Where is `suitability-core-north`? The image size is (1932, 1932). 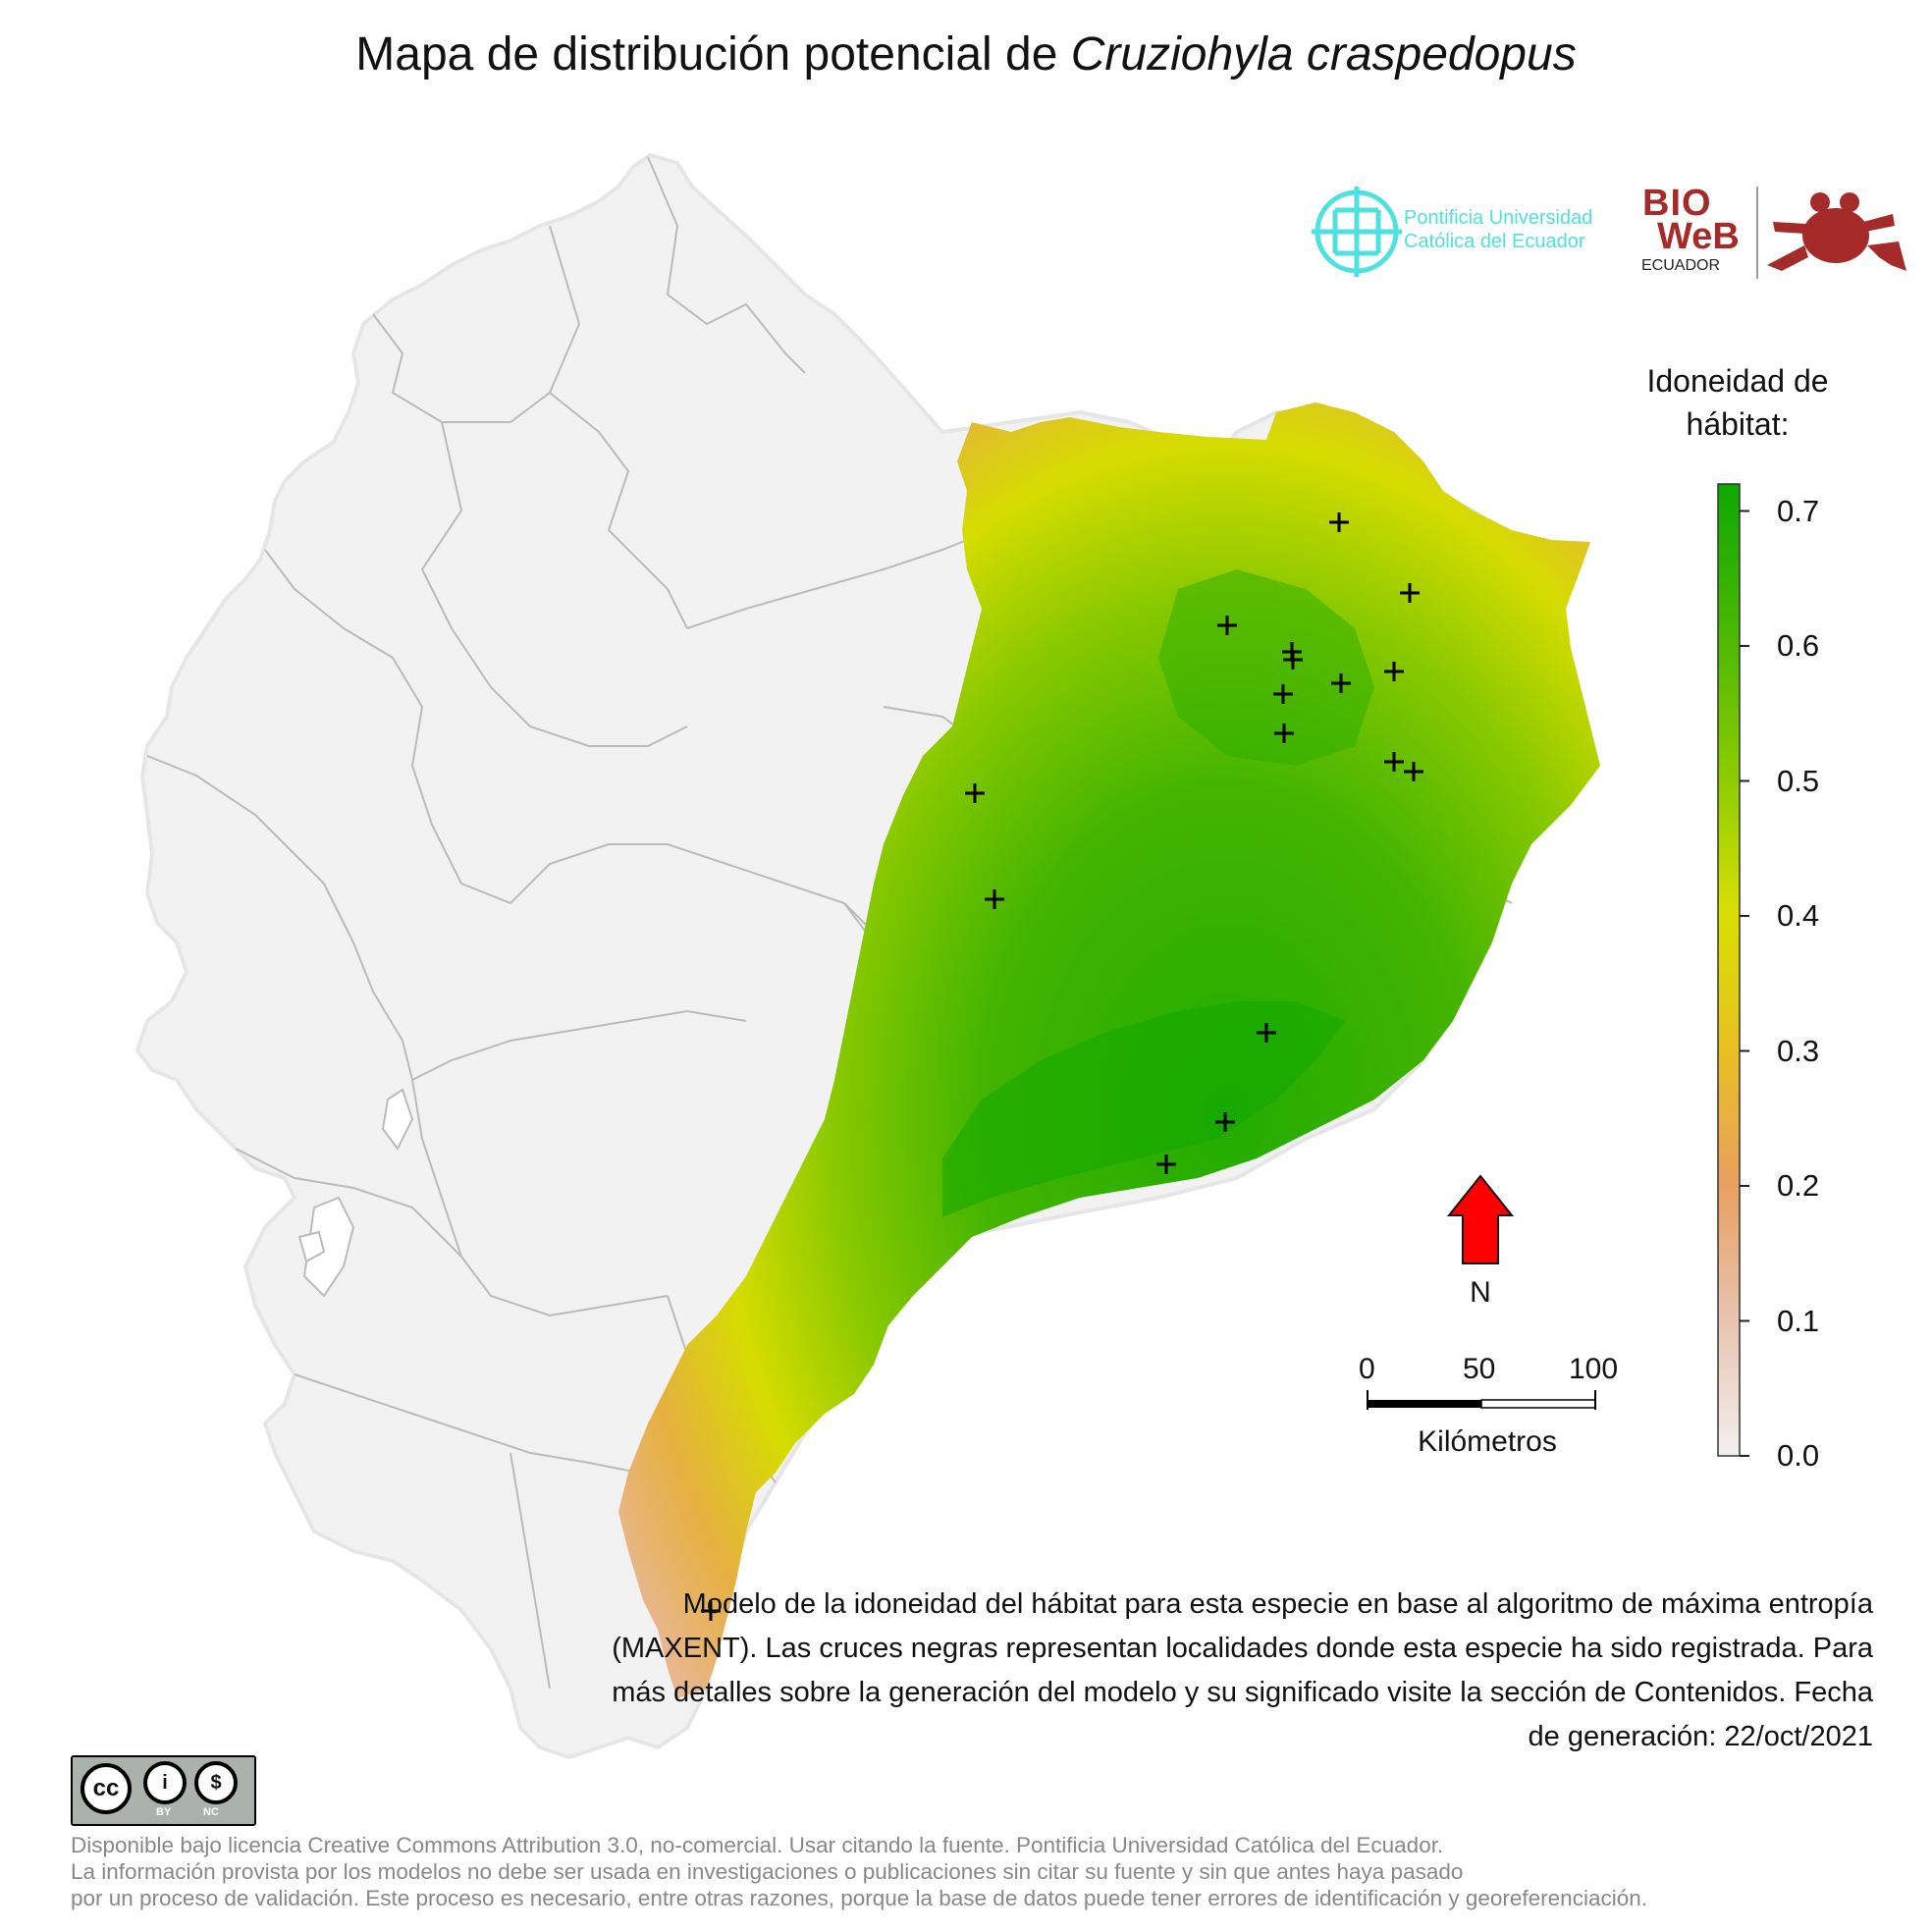
suitability-core-north is located at coordinates (1266, 667).